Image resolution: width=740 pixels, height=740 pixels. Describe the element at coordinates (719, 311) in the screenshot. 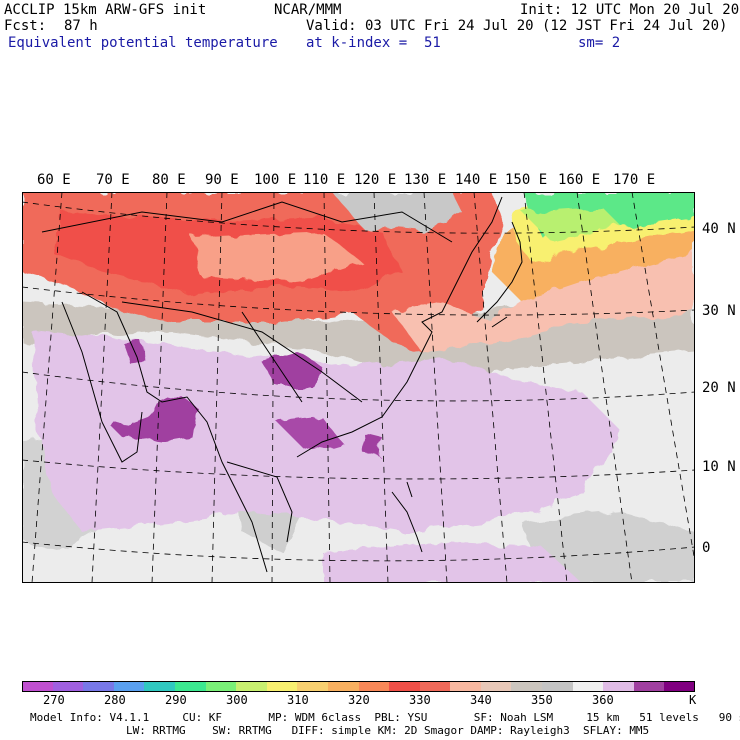

I see `lat-label: 30 N` at that location.